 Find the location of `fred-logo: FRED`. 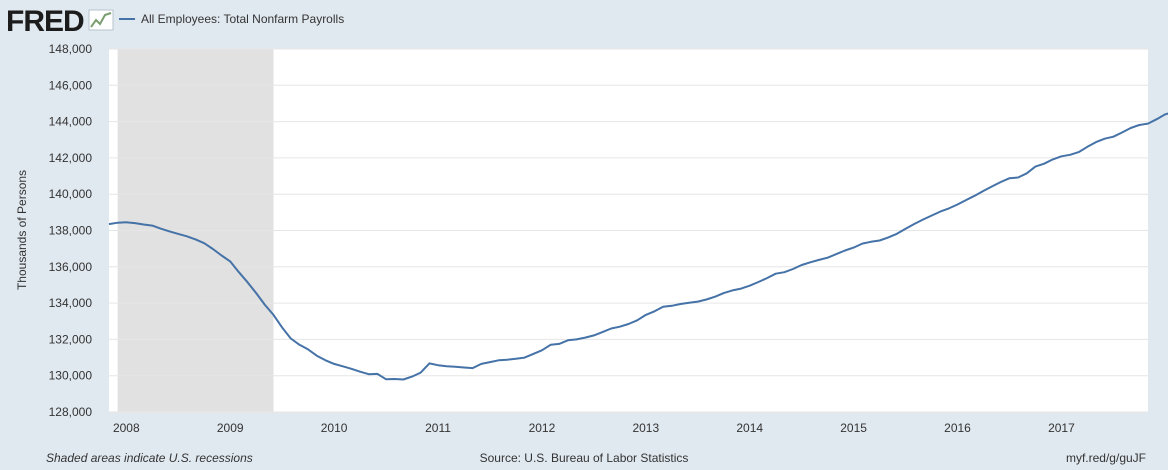

fred-logo: FRED is located at coordinates (60, 21).